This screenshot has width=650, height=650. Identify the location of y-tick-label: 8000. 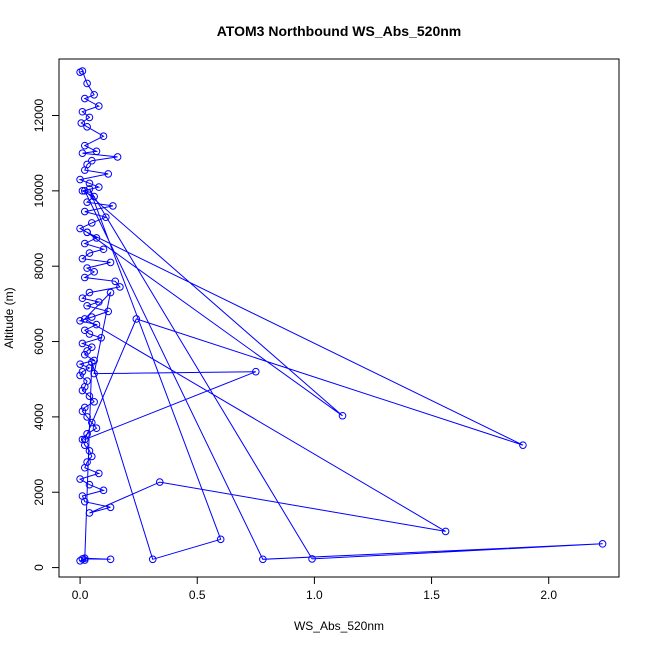
(39, 266).